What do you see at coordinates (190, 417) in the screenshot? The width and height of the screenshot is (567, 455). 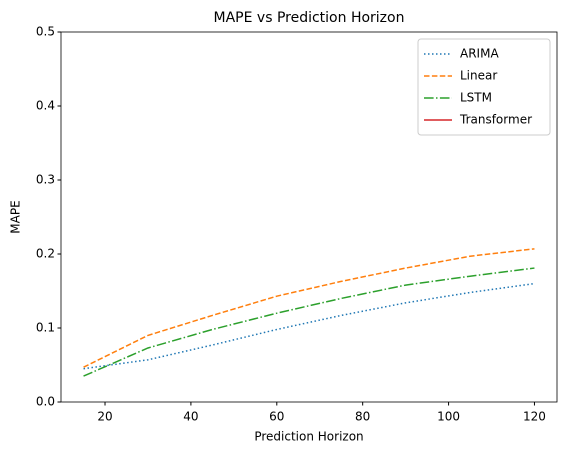 I see `x-tick-label: 40` at bounding box center [190, 417].